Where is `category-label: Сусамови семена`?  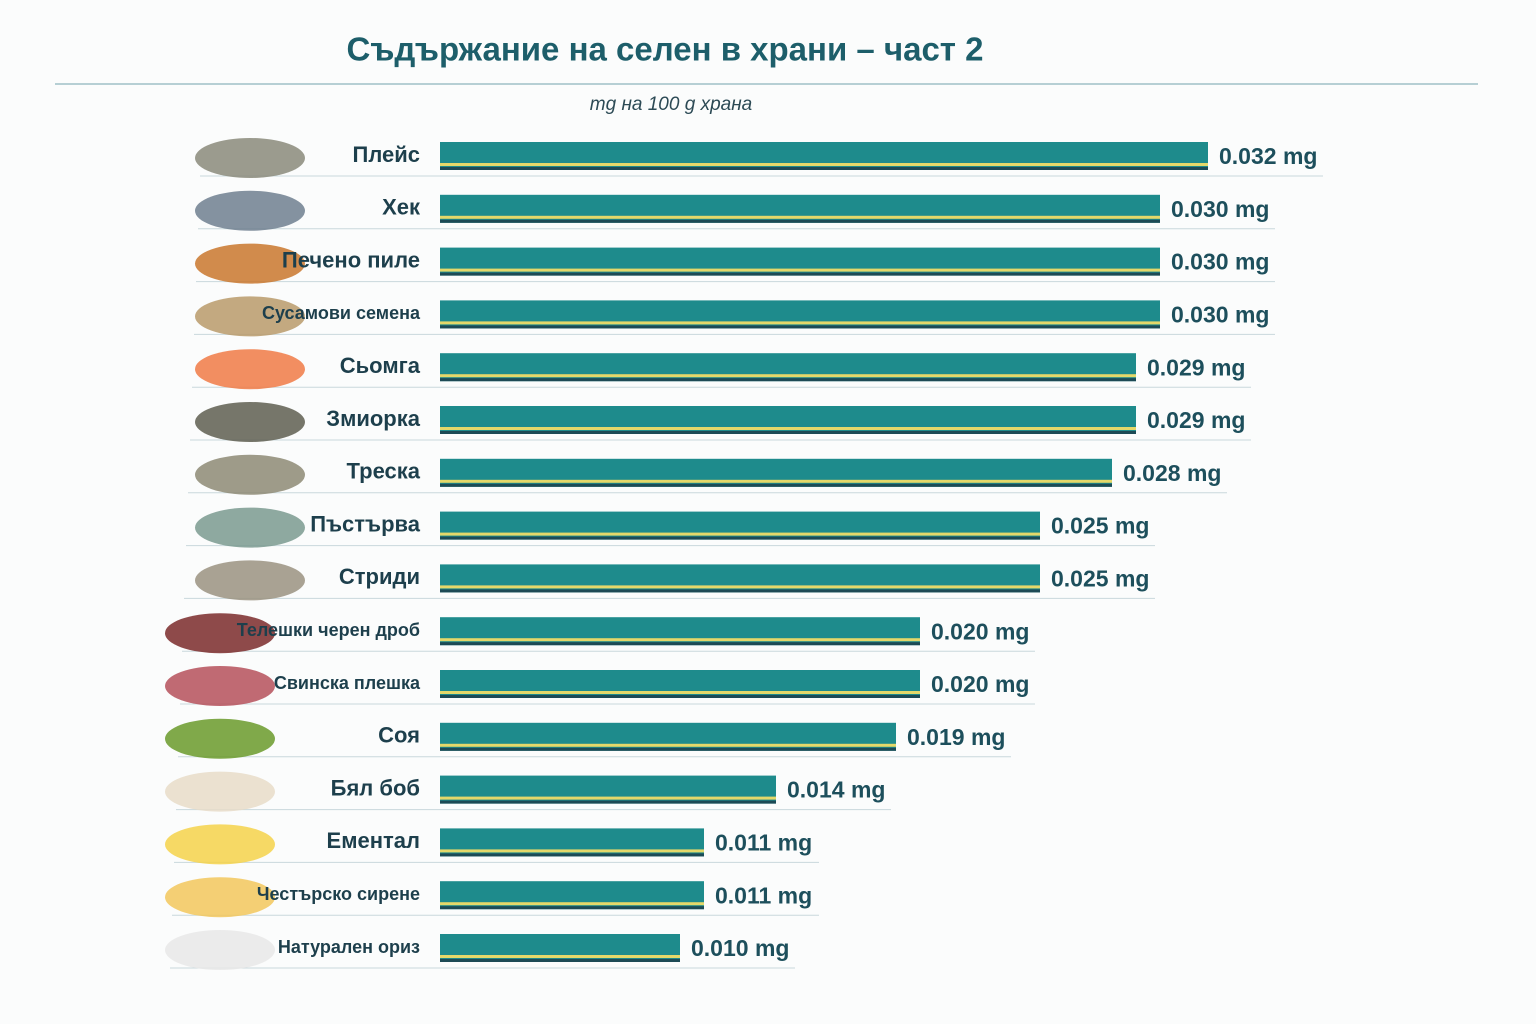
category-label: Сусамови семена is located at coordinates (341, 313).